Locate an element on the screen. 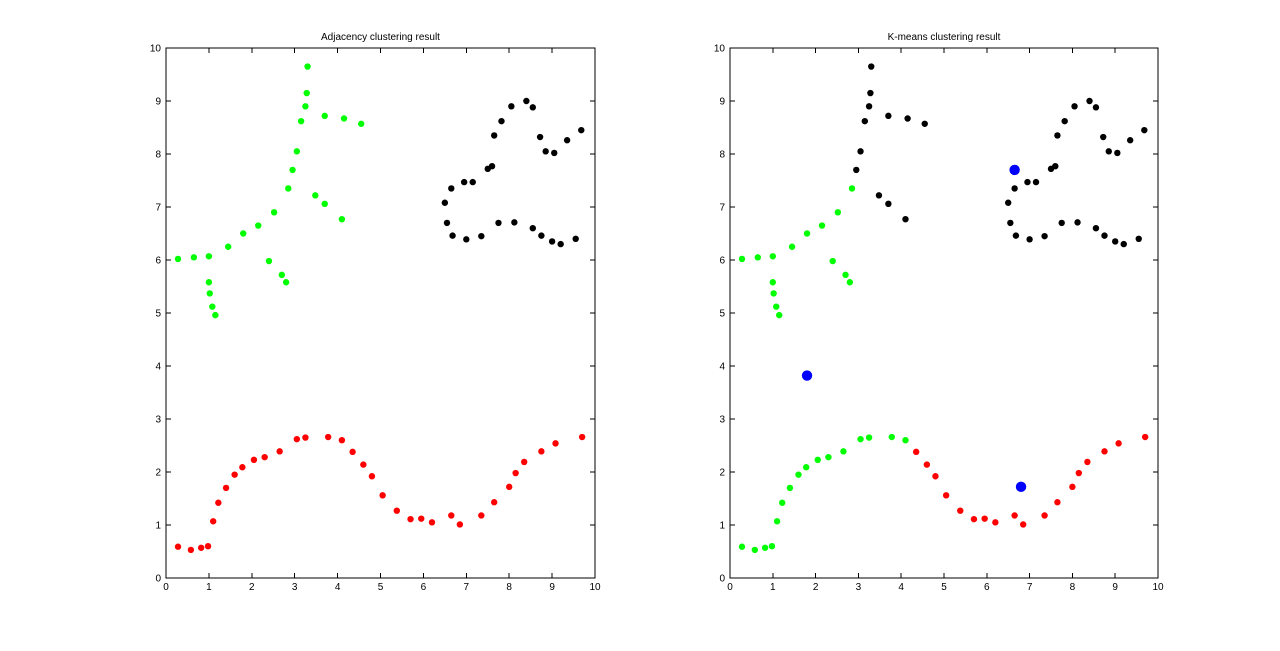  y-tick-label: 3 is located at coordinates (722, 420).